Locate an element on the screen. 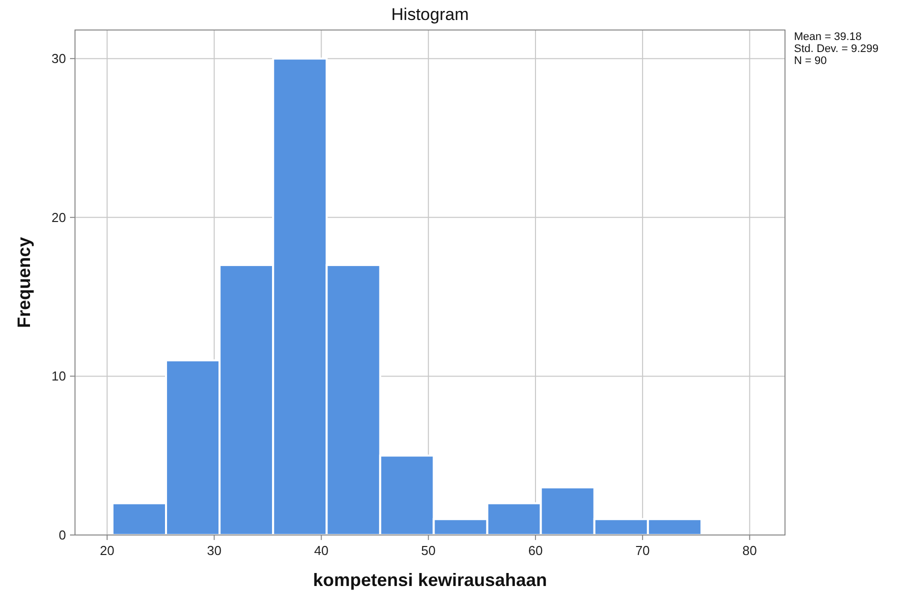 The width and height of the screenshot is (904, 598). x-tick-label: 20 is located at coordinates (107, 550).